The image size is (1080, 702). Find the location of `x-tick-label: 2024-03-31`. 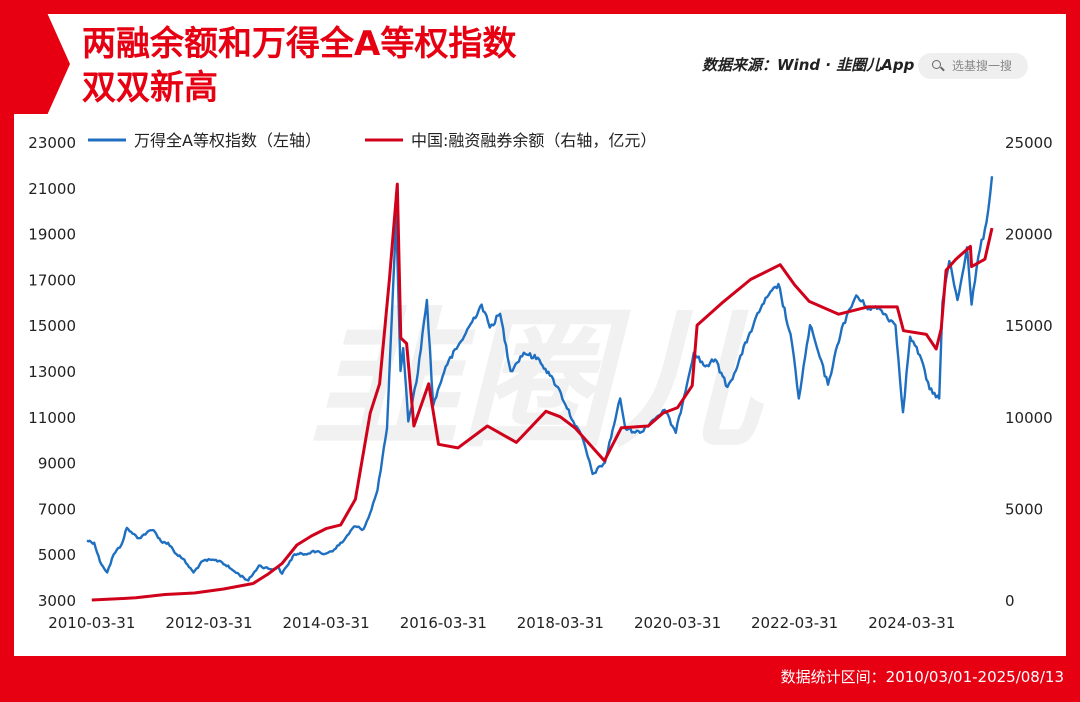

x-tick-label: 2024-03-31 is located at coordinates (911, 623).